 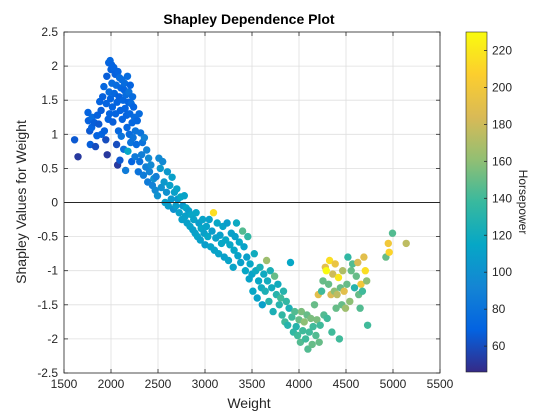 I want to click on x-tick-label: 5500, so click(x=440, y=384).